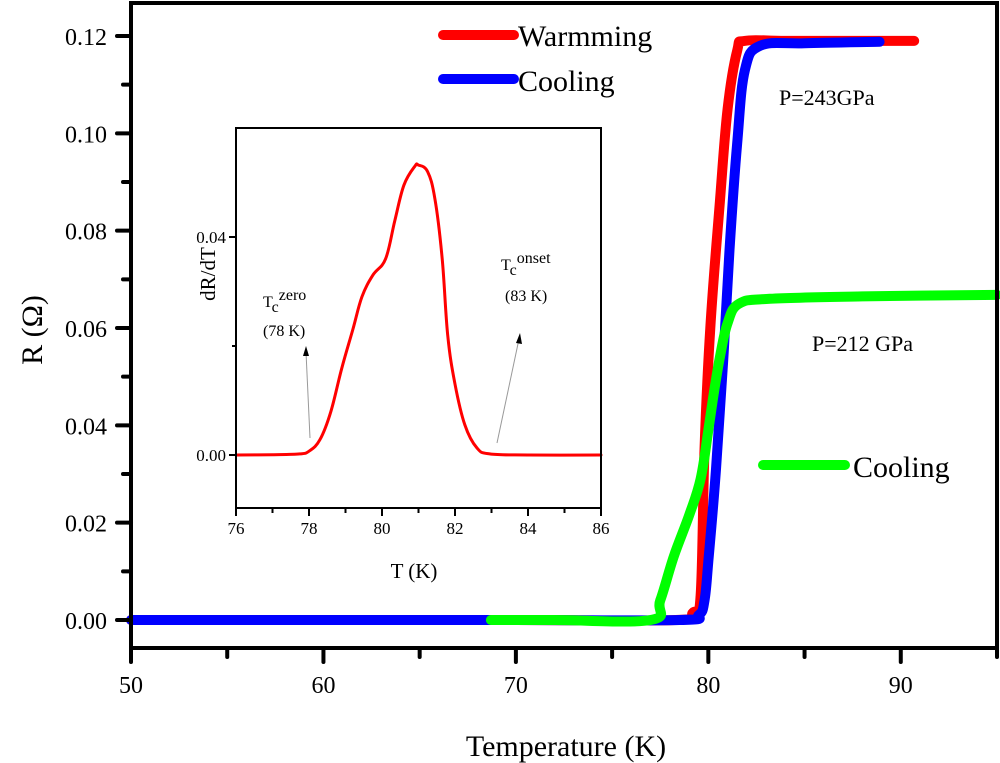 The image size is (1000, 763). I want to click on inset-x-tick-label: 86, so click(601, 528).